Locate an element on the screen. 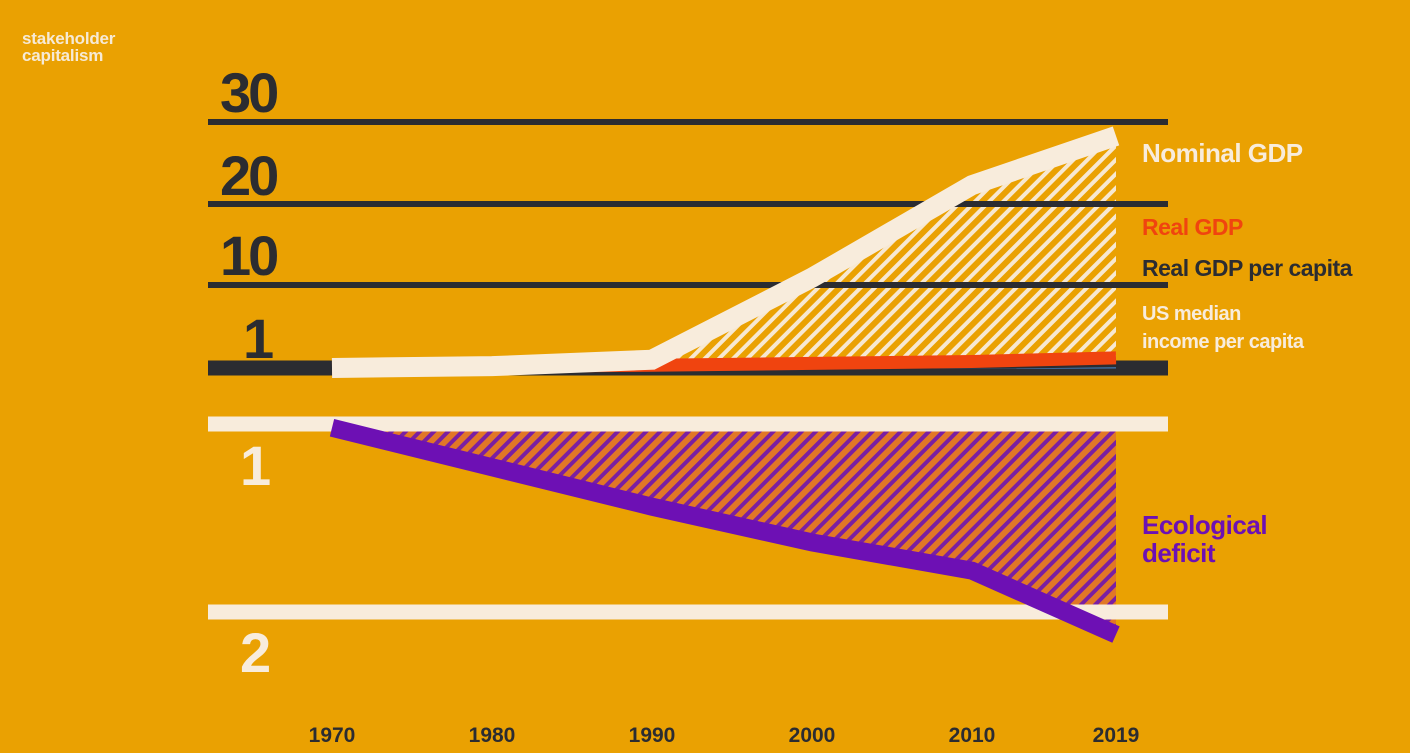  y-tick-label-lower-2: 2 is located at coordinates (254, 652).